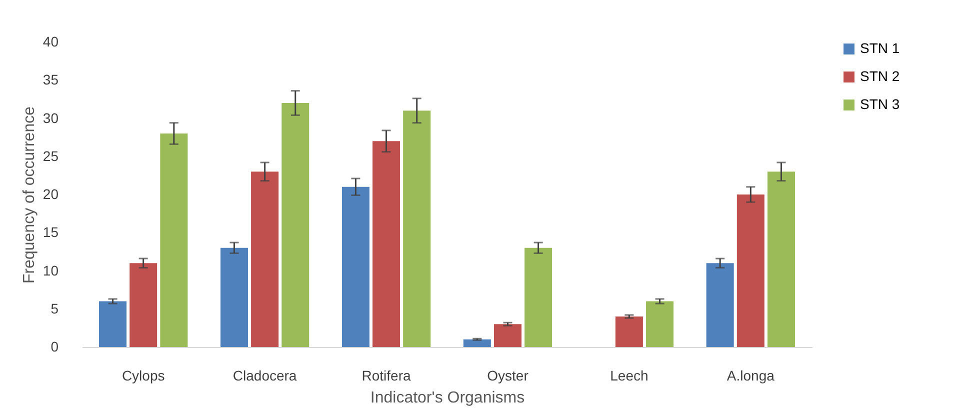 This screenshot has width=966, height=418. I want to click on x-tick-label: Rotifera, so click(386, 376).